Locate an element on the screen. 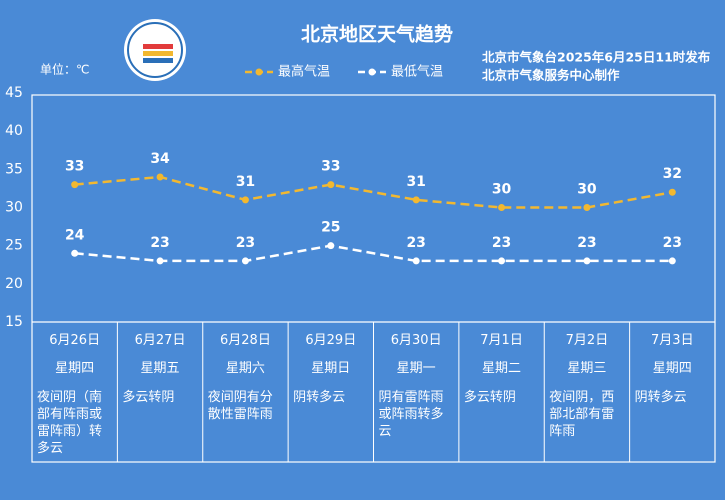  data-label: 24 is located at coordinates (75, 235).